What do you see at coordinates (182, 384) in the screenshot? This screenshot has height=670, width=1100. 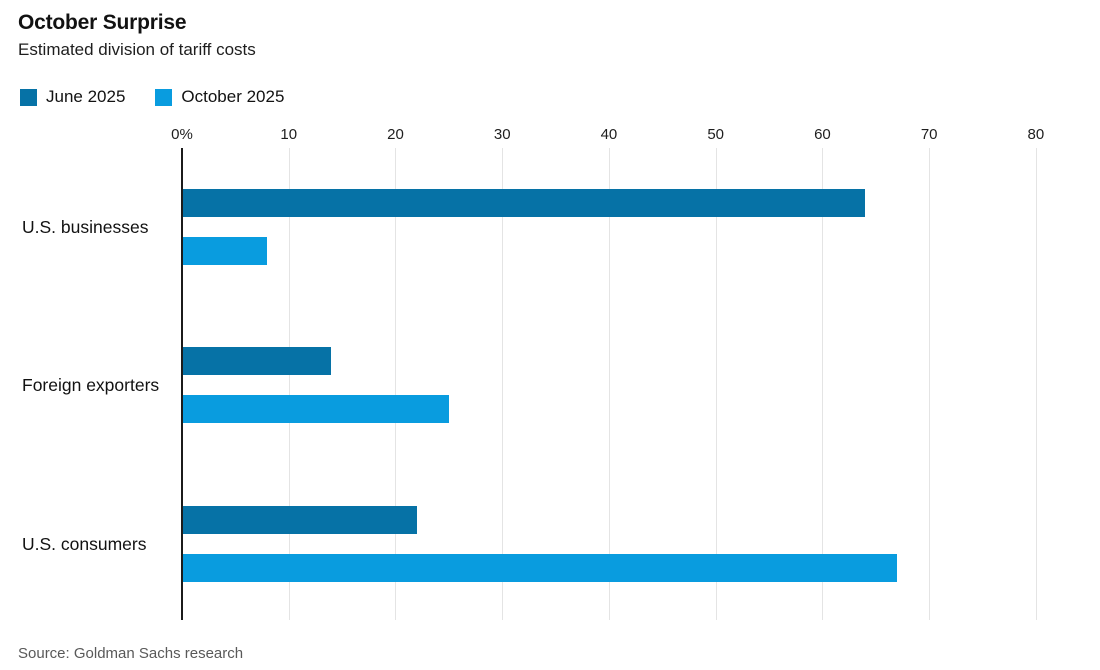 I see `y-axis-line` at bounding box center [182, 384].